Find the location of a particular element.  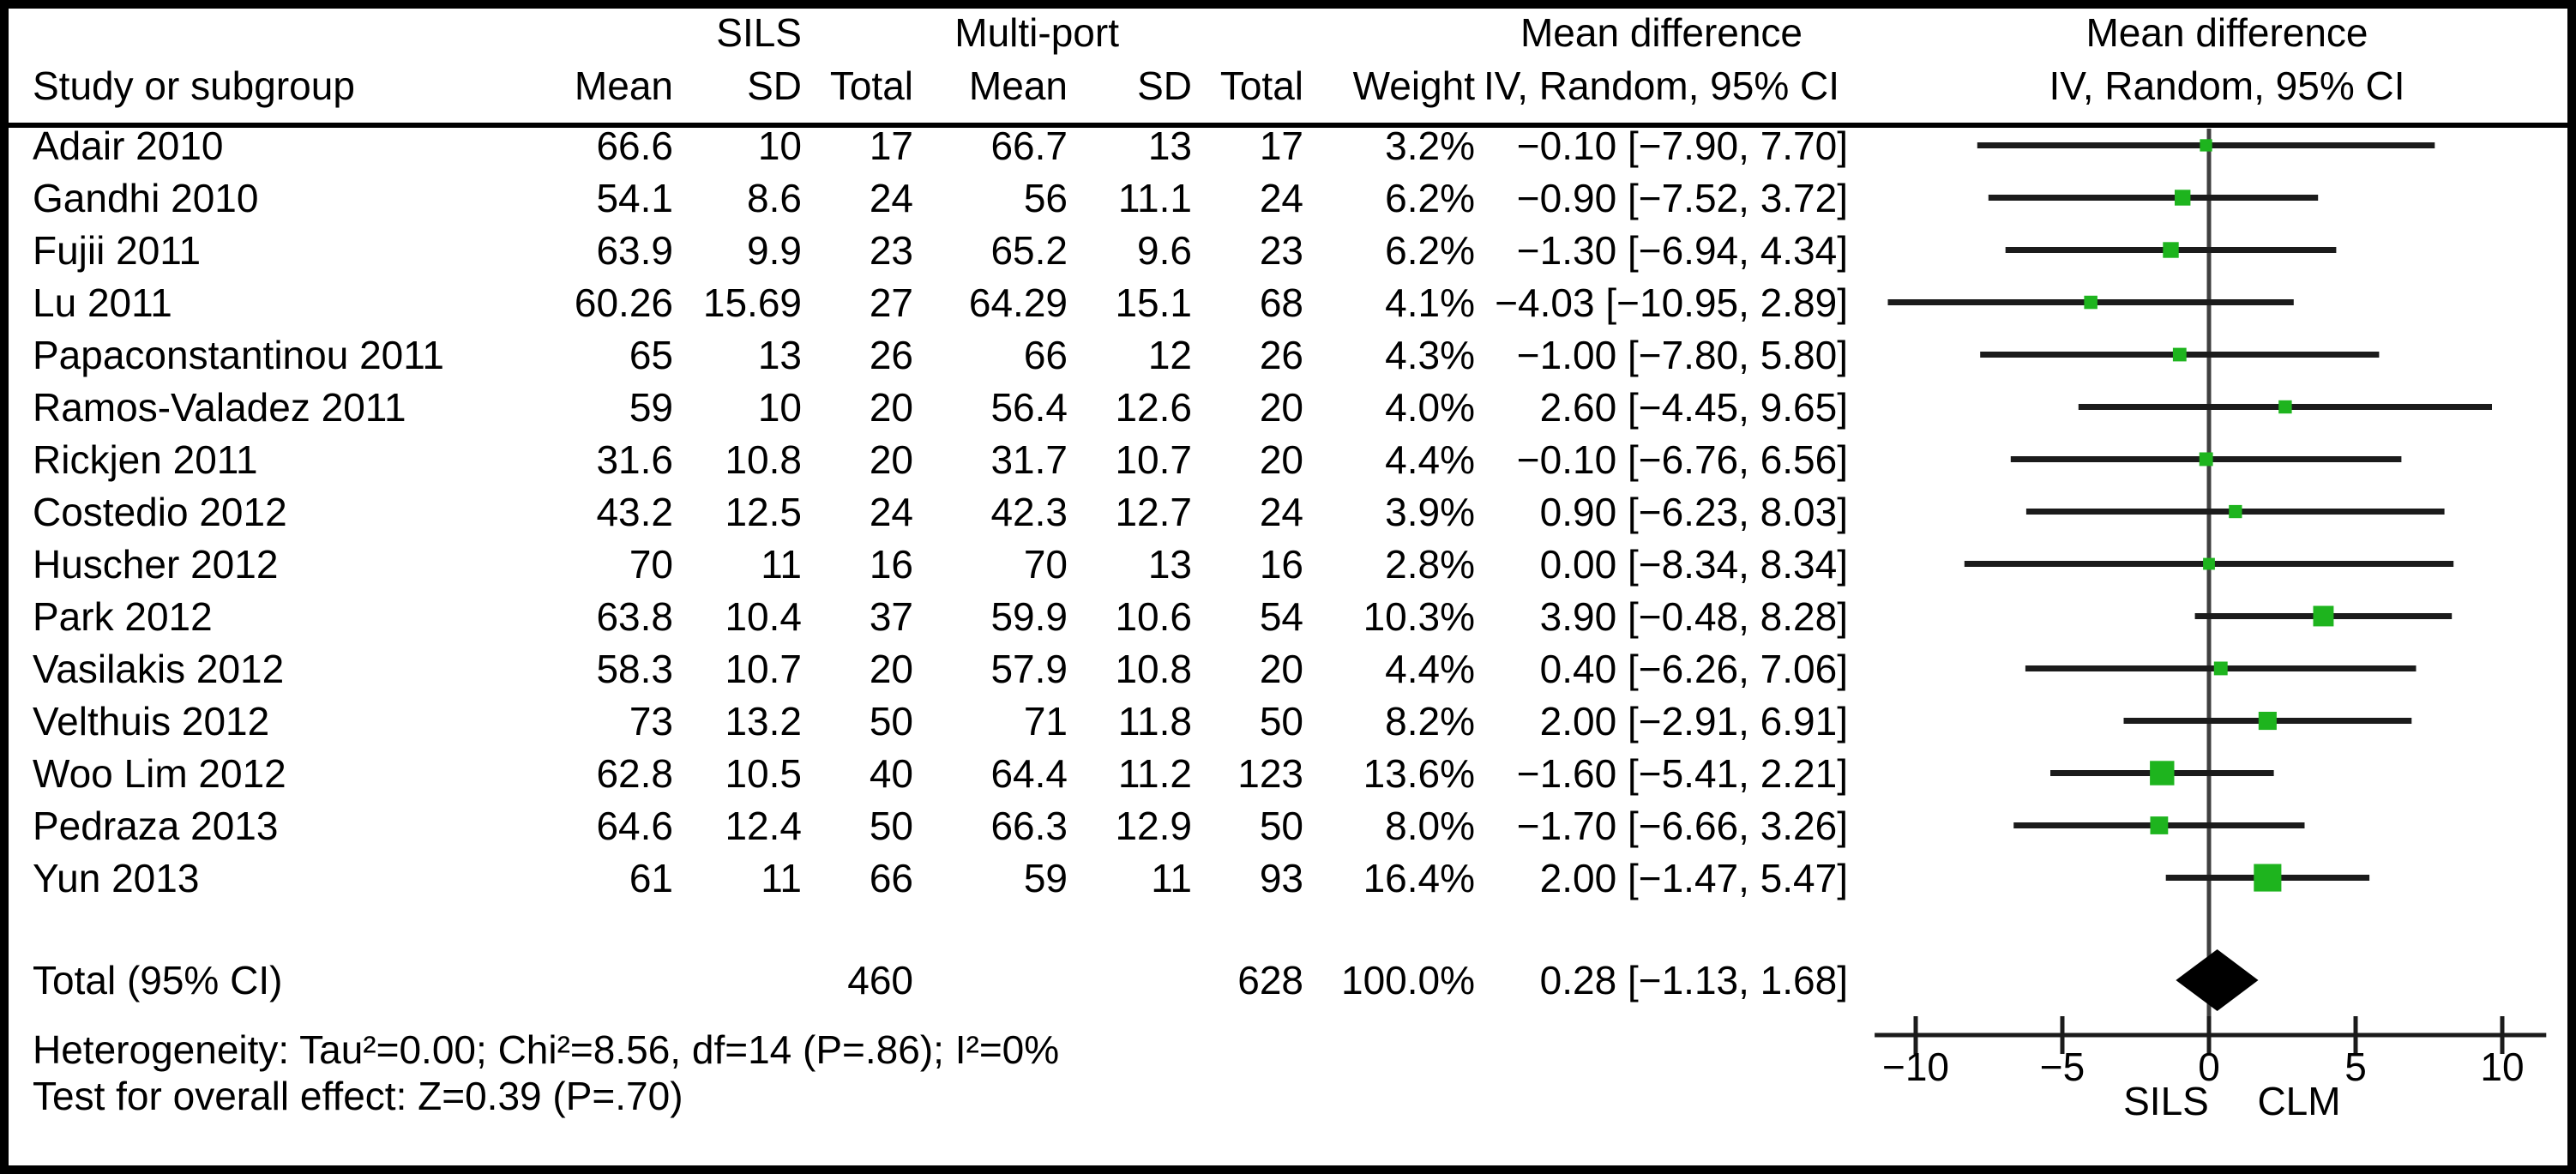

sils-total-cell: 24 is located at coordinates (891, 511).